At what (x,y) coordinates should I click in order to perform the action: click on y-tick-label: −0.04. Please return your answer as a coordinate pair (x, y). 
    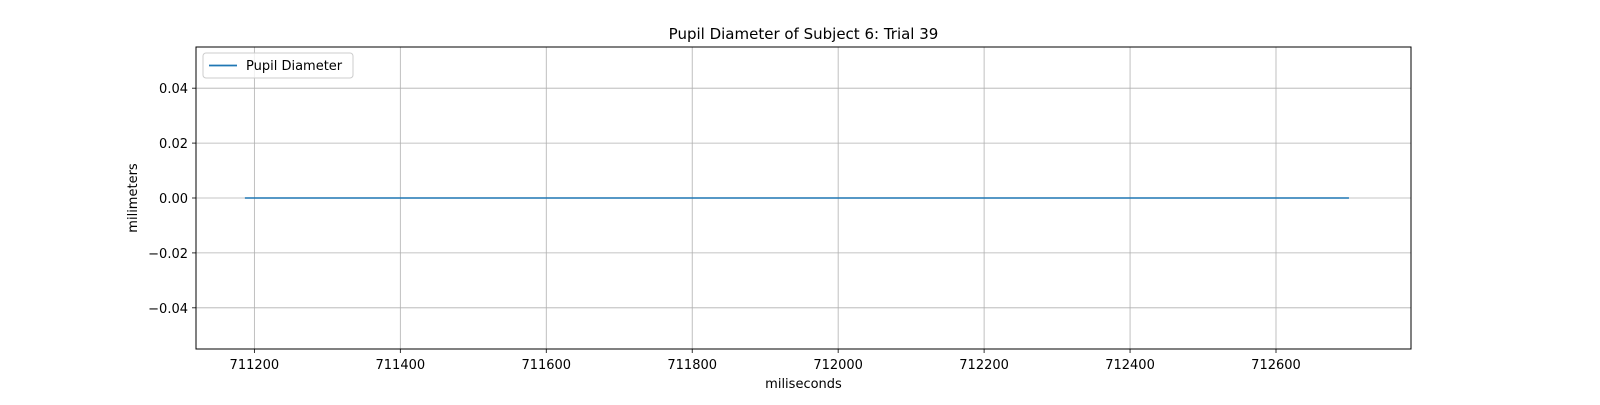
    Looking at the image, I should click on (168, 309).